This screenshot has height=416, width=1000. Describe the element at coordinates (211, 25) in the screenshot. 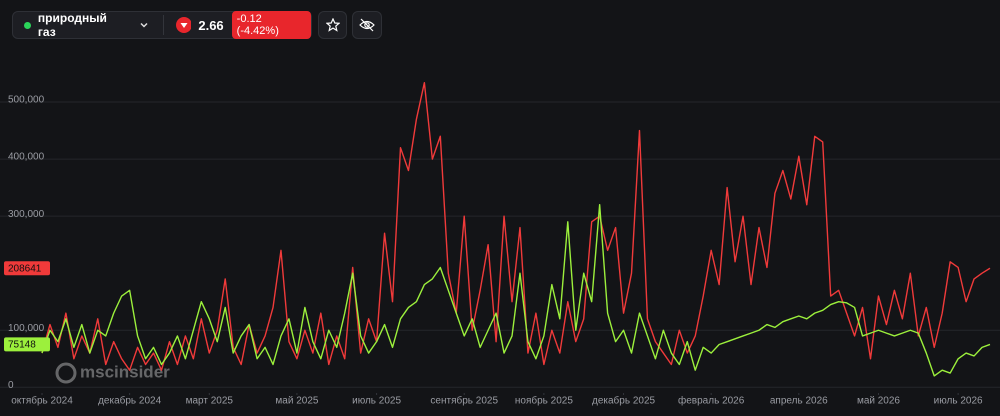

I see `price: 2.66` at that location.